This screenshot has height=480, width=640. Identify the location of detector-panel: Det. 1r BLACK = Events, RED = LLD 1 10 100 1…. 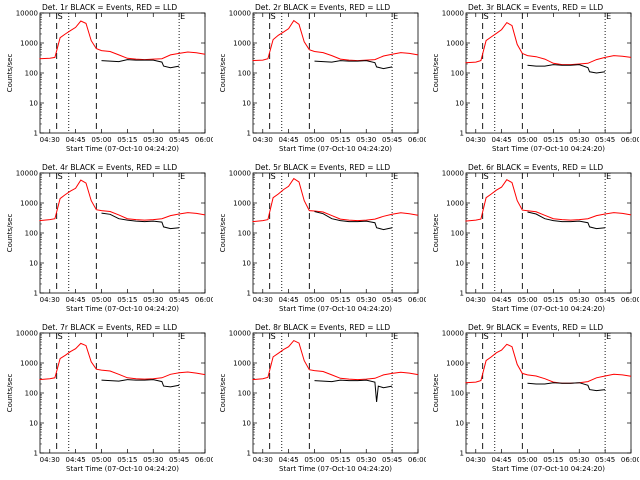
(106, 80).